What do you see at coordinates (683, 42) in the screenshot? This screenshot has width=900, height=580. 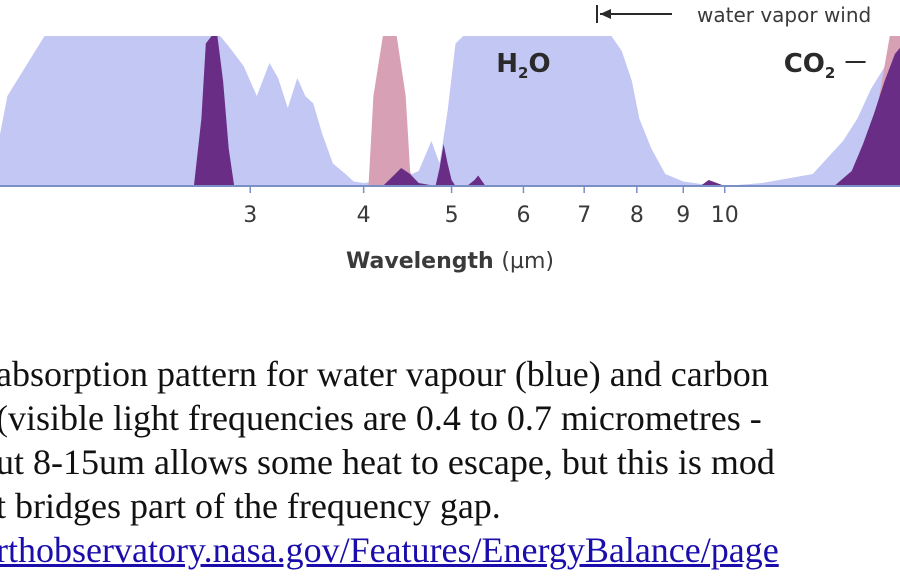 I see `annotations: H2O CO2 water vapor wind` at bounding box center [683, 42].